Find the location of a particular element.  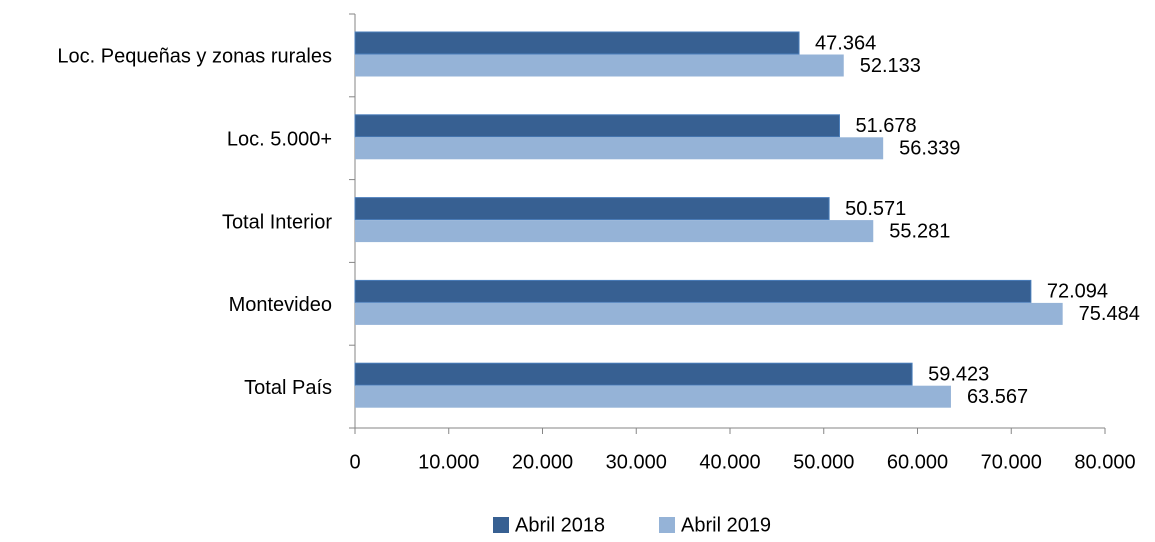

value-label: 51.678 is located at coordinates (885, 126).